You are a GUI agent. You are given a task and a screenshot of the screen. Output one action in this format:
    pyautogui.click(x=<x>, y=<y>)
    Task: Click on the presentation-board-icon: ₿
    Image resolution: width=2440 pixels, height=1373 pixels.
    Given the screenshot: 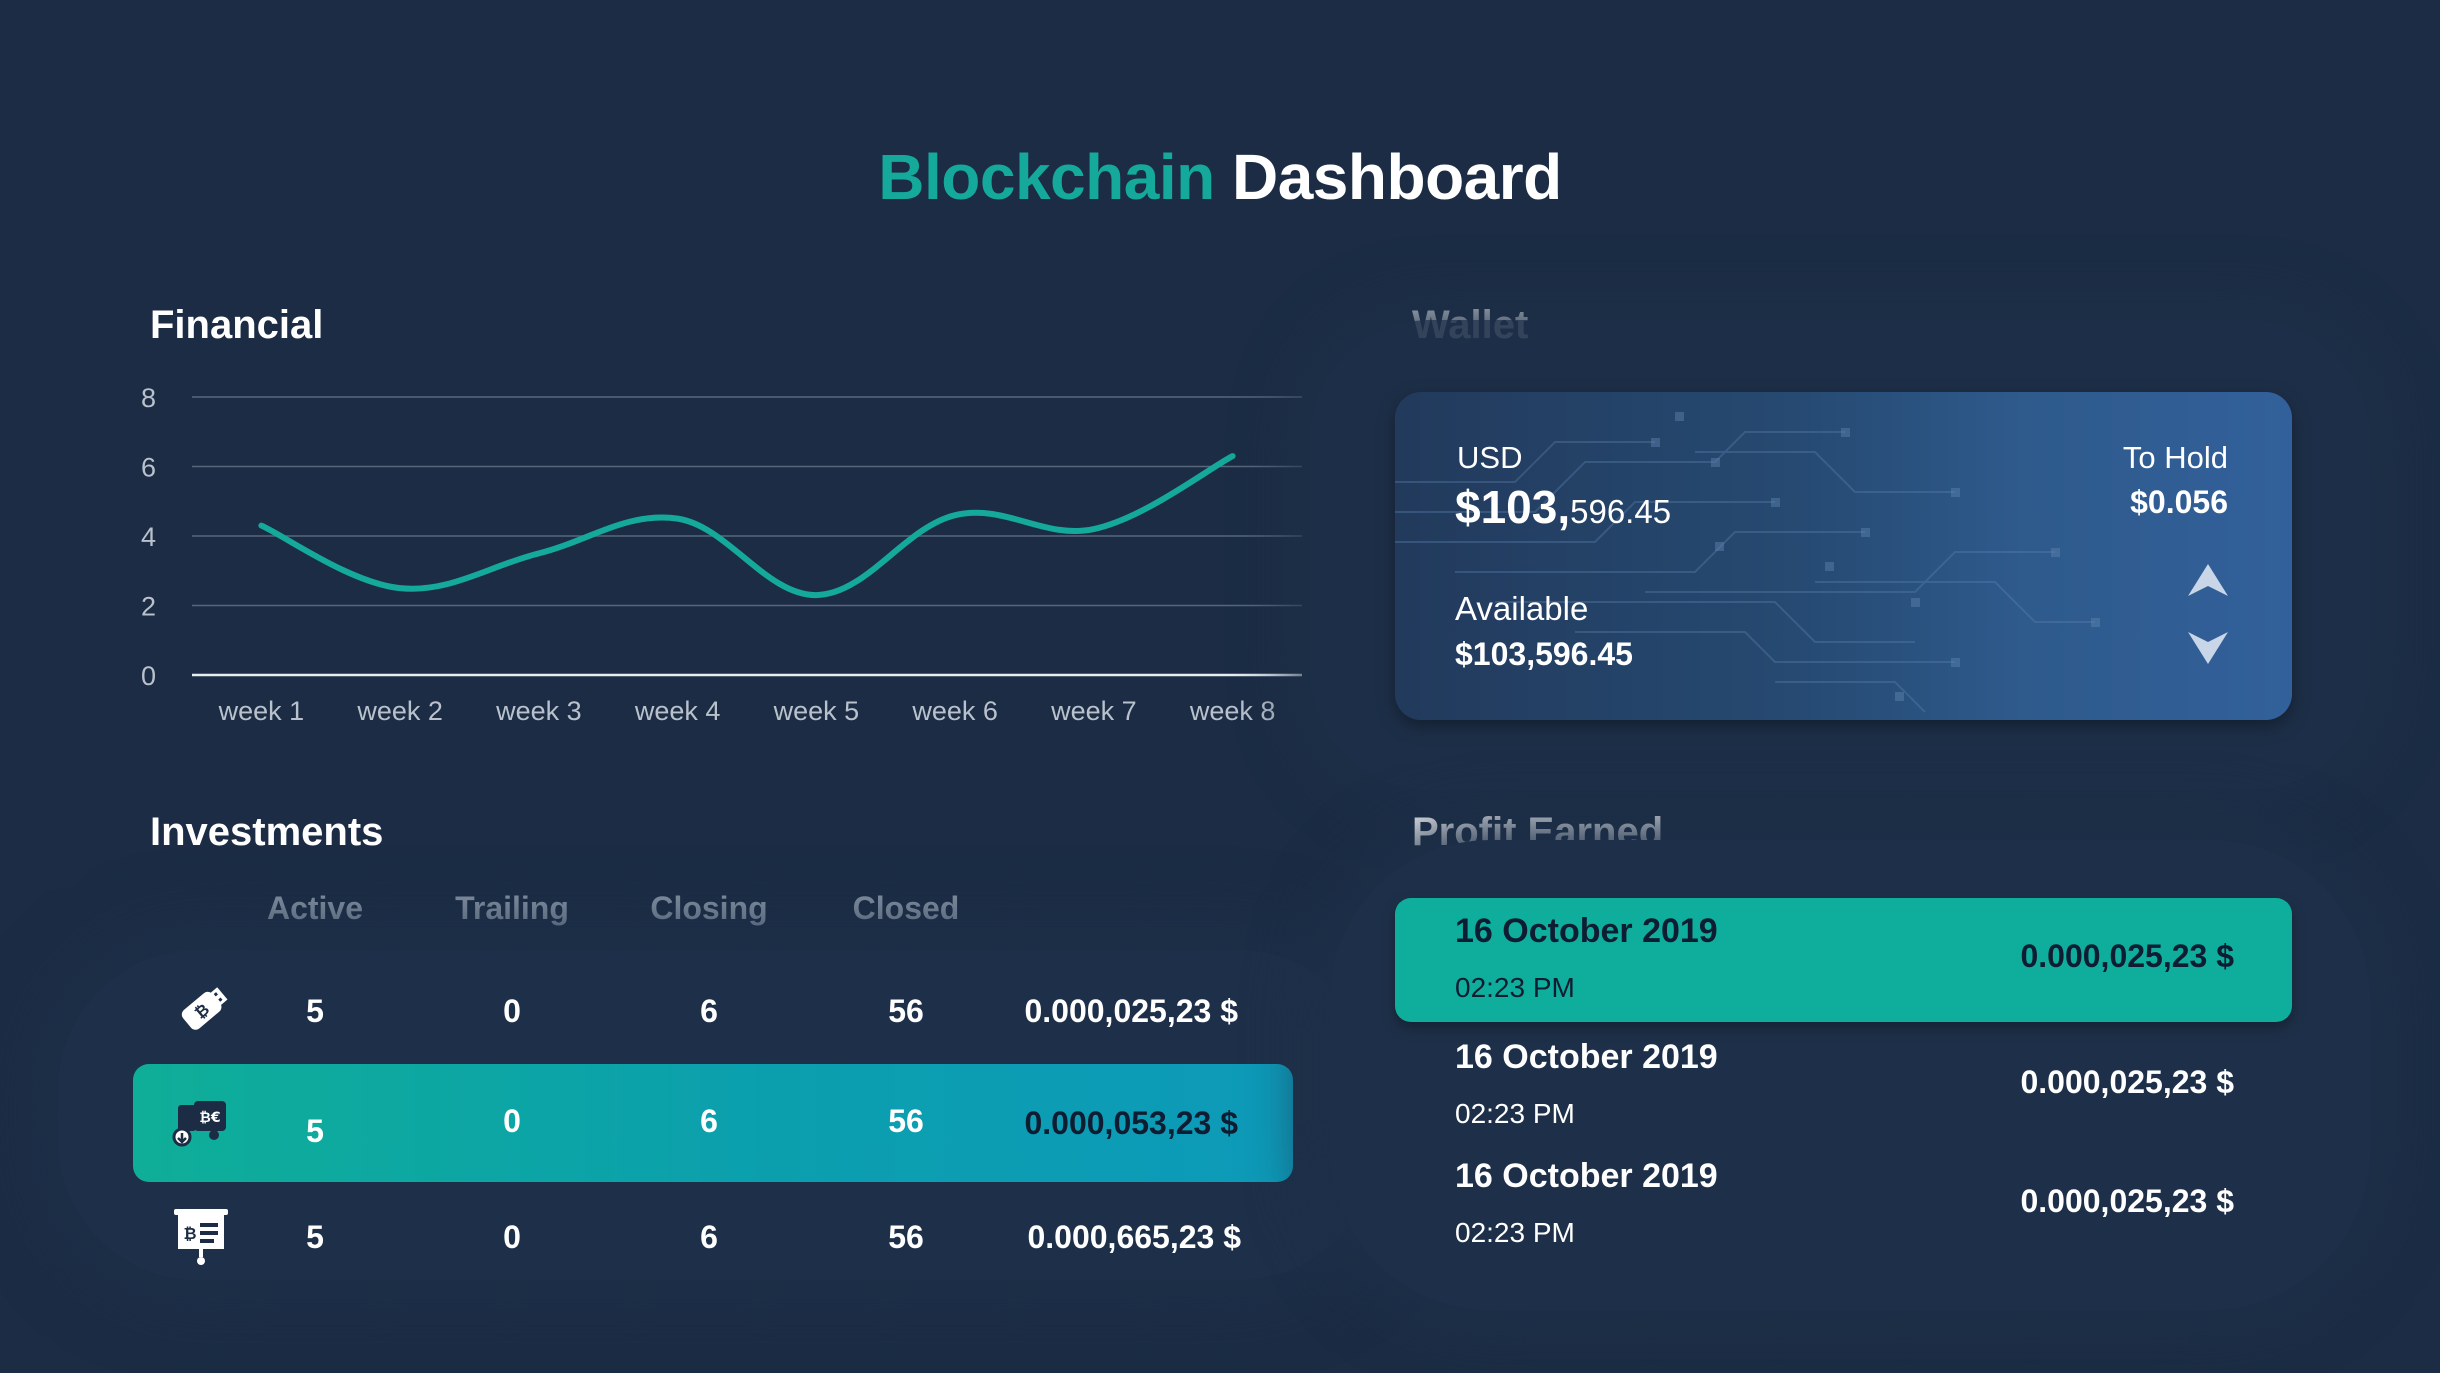 What is the action you would take?
    pyautogui.click(x=201, y=1237)
    